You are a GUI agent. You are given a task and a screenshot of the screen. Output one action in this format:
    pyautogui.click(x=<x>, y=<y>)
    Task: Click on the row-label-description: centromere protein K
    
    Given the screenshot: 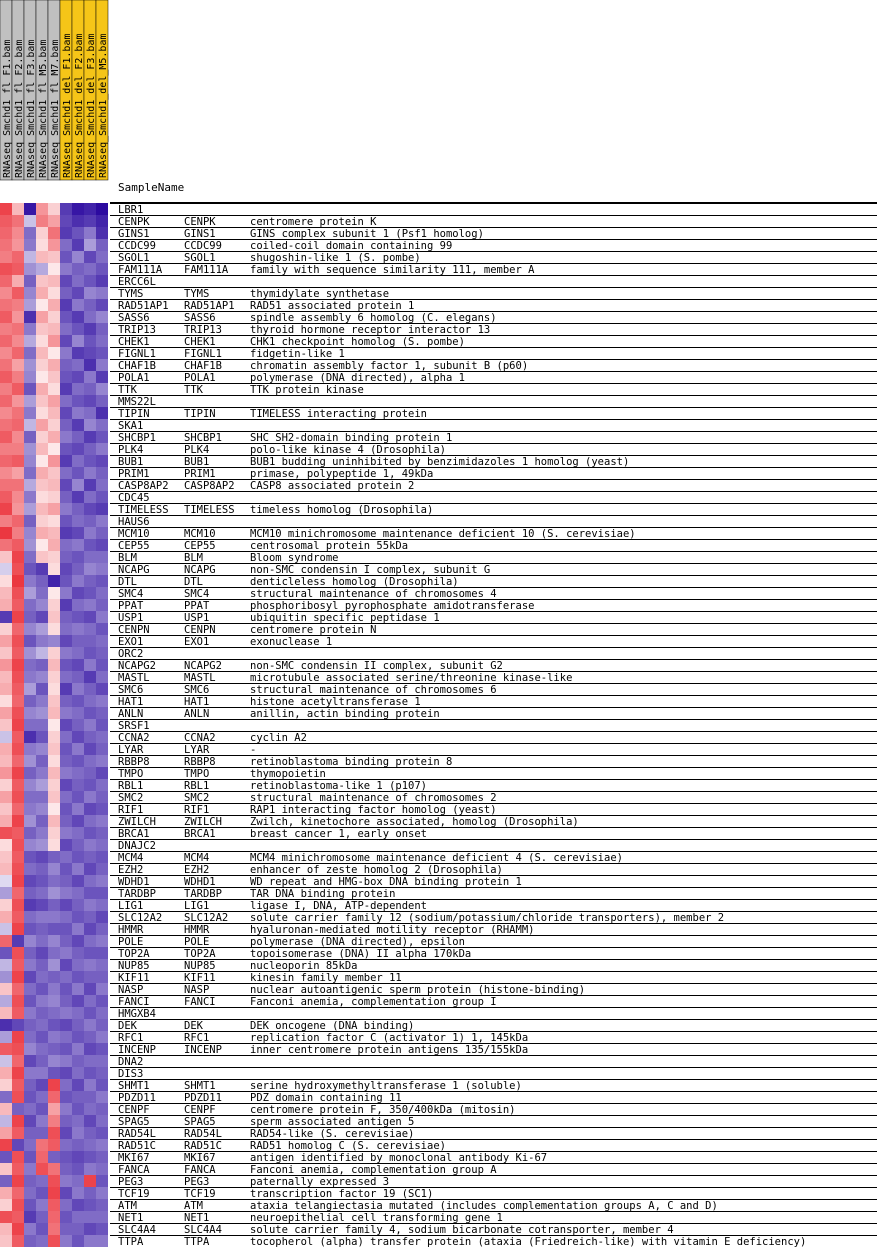 What is the action you would take?
    pyautogui.click(x=313, y=222)
    